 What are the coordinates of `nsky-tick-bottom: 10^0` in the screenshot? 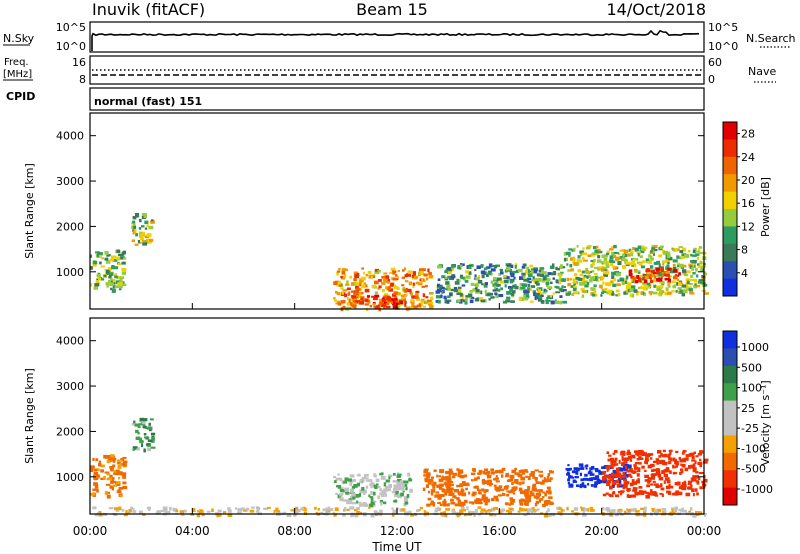 It's located at (71, 46).